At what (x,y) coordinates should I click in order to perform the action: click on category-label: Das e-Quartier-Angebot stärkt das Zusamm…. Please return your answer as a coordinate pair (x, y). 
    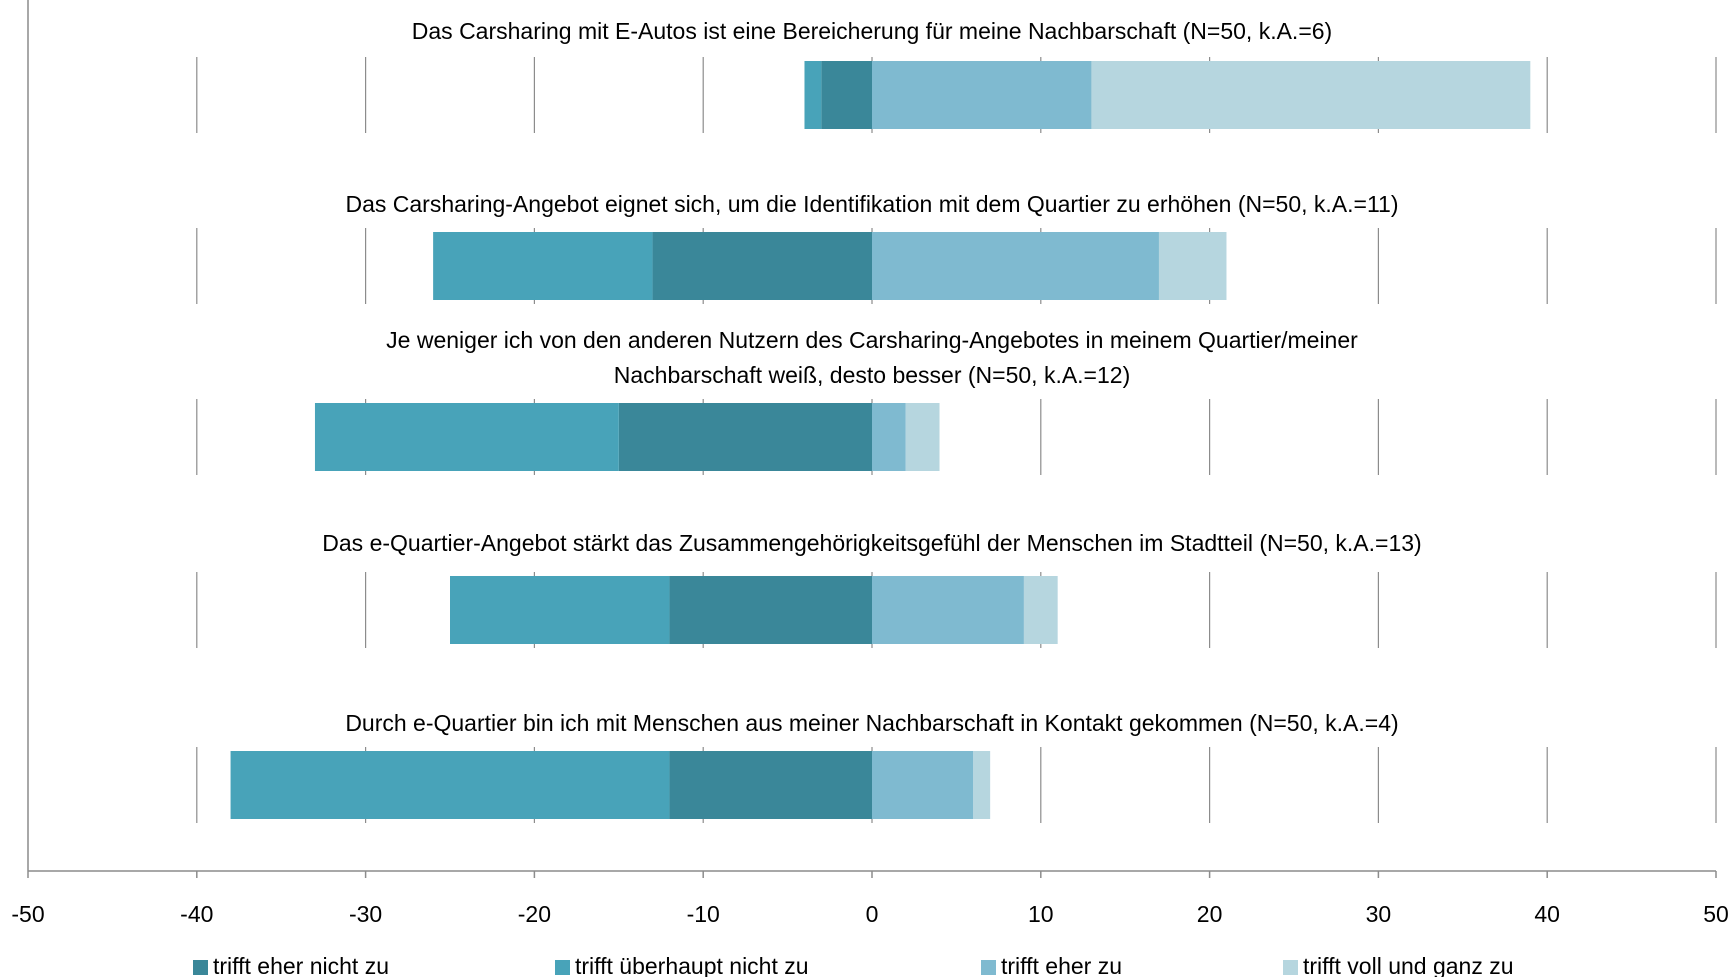
    Looking at the image, I should click on (871, 543).